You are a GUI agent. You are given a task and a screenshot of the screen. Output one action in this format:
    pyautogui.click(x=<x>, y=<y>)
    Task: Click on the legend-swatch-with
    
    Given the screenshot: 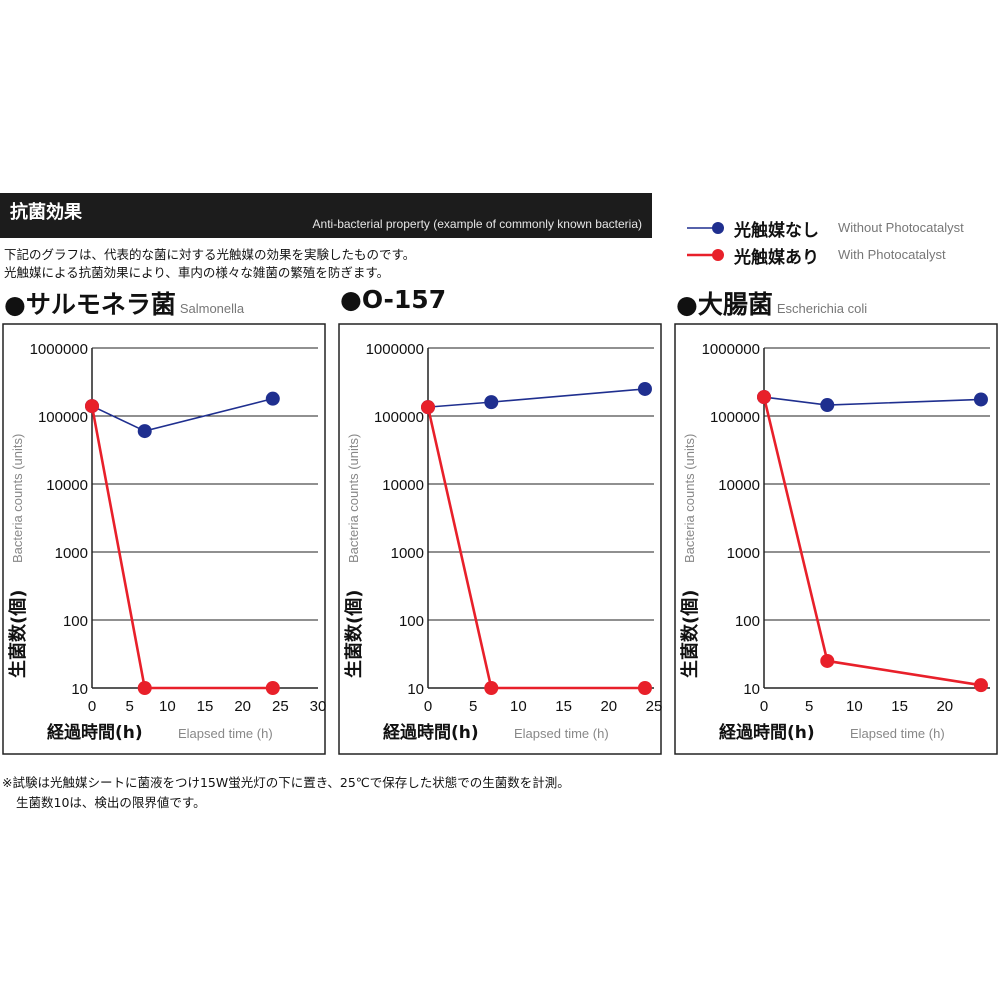 What is the action you would take?
    pyautogui.click(x=705, y=255)
    